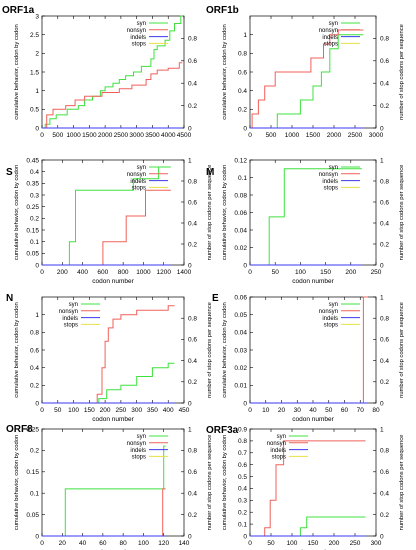  What do you see at coordinates (89, 410) in the screenshot?
I see `x-tick-label: 150` at bounding box center [89, 410].